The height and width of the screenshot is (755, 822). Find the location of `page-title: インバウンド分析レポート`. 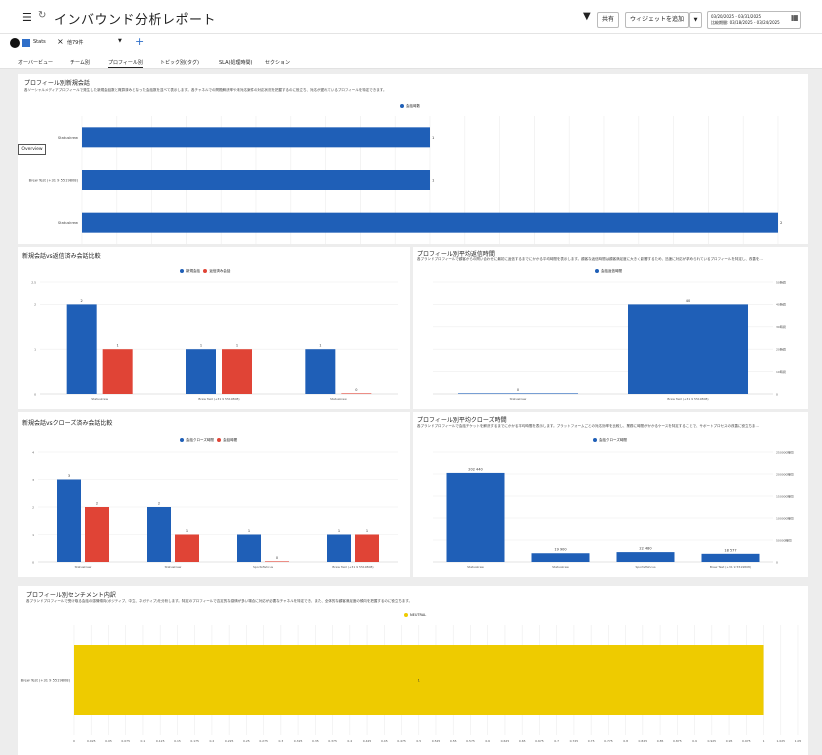

page-title: インバウンド分析レポート is located at coordinates (135, 20).